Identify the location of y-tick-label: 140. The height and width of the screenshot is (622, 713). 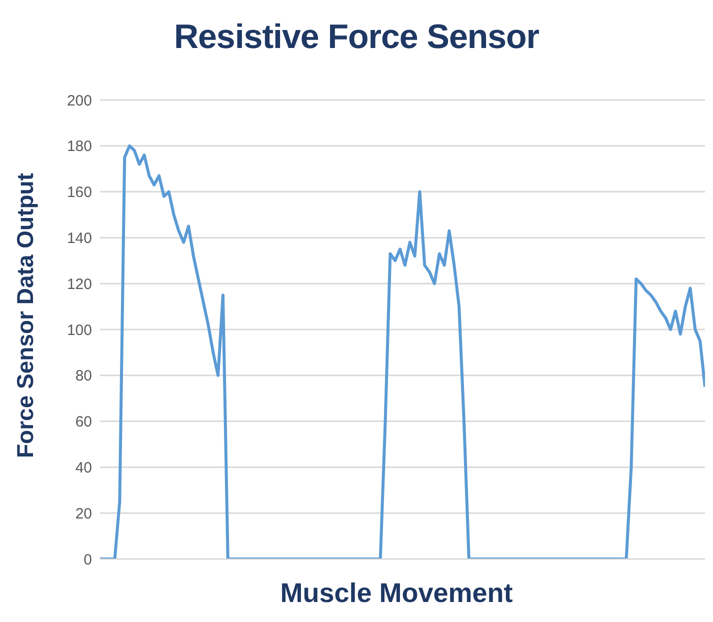
(79, 239).